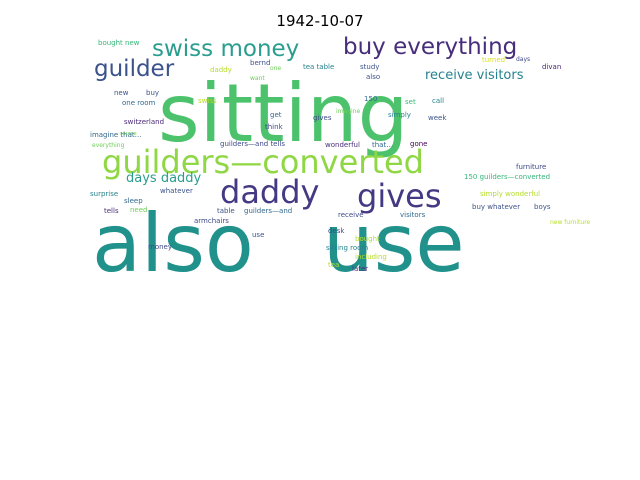 This screenshot has height=480, width=640. What do you see at coordinates (226, 211) in the screenshot?
I see `word-table: table` at bounding box center [226, 211].